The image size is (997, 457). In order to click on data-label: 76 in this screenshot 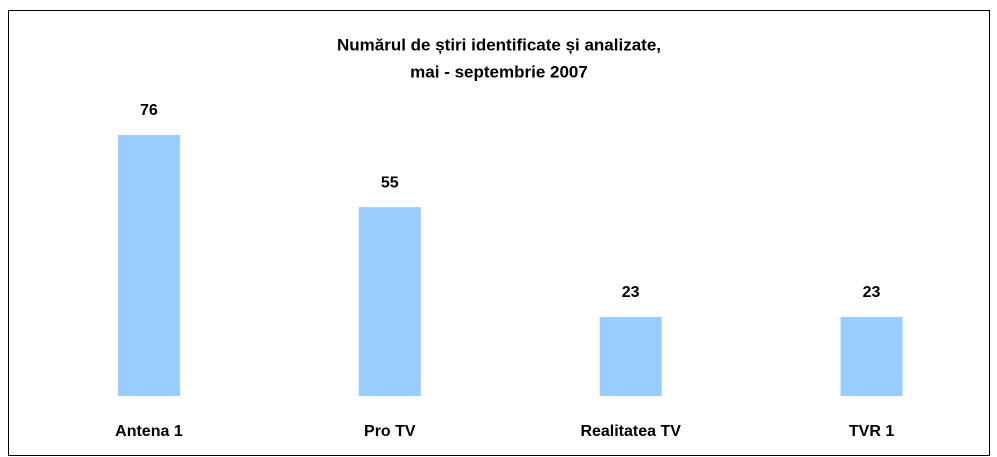, I will do `click(149, 110)`.